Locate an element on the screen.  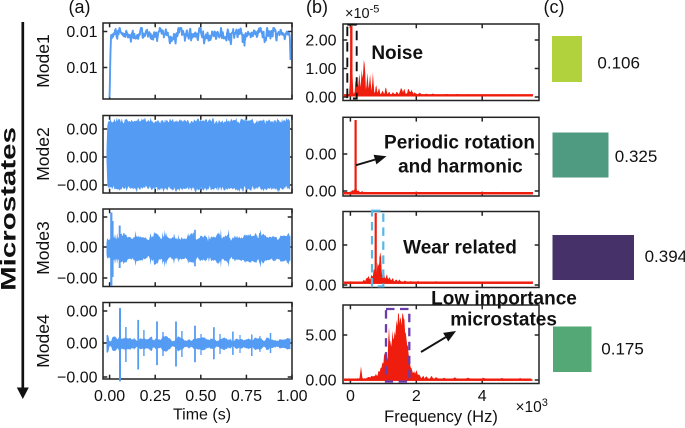
svg-text: Mode1 is located at coordinates (43, 61).